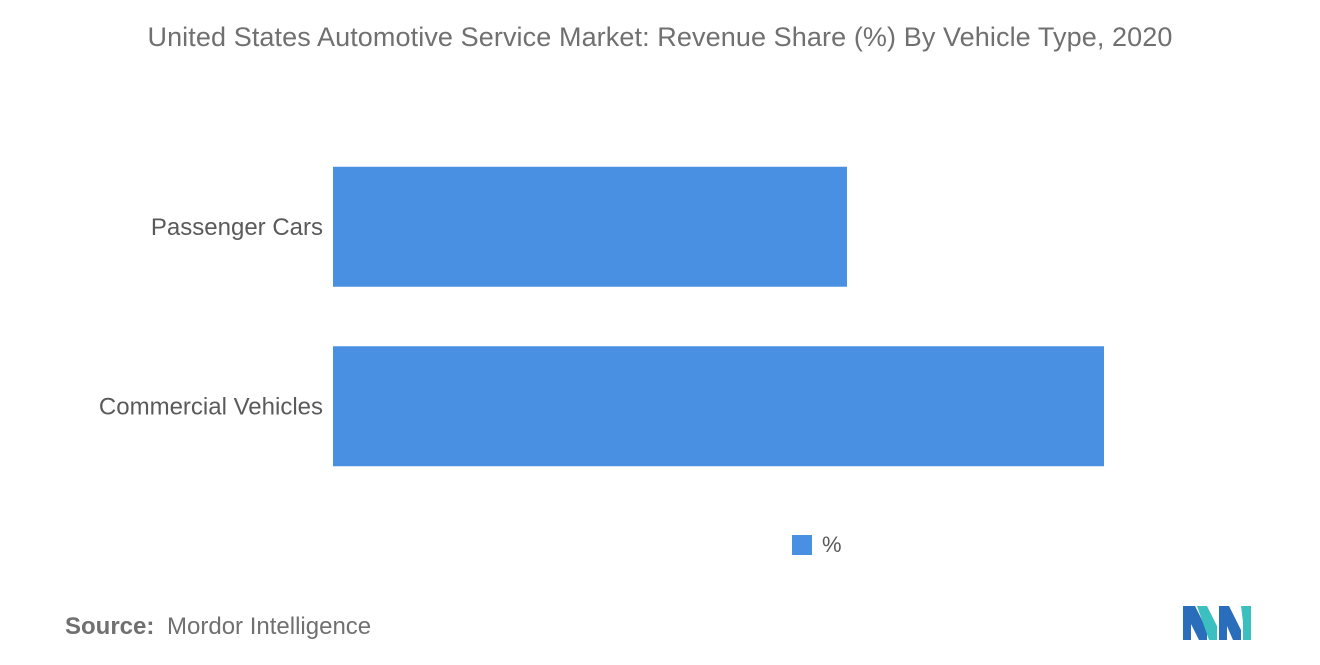 This screenshot has height=665, width=1320. Describe the element at coordinates (1217, 623) in the screenshot. I see `mordor-intelligence-logo-icon` at that location.